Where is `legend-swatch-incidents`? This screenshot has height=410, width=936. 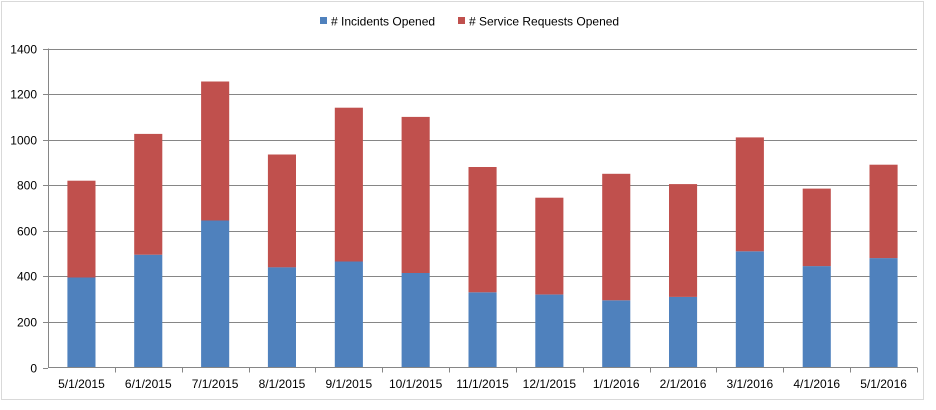
legend-swatch-incidents is located at coordinates (323, 20).